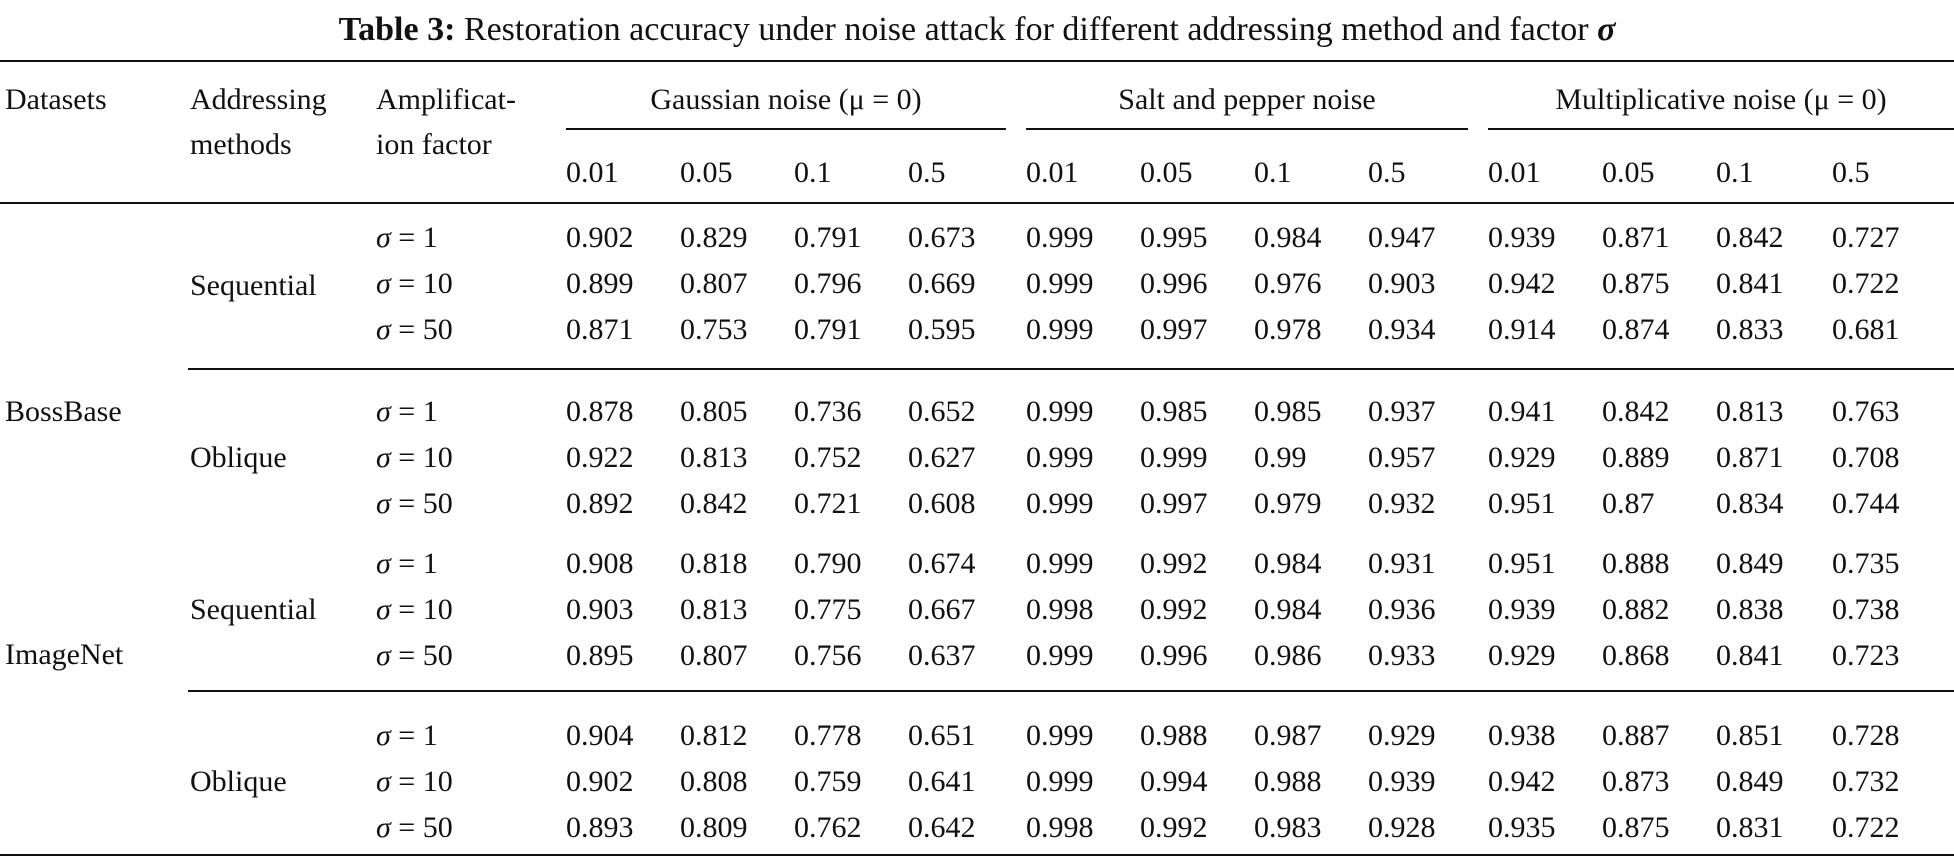 The height and width of the screenshot is (858, 1954). I want to click on table-cell: 0.99, so click(1280, 457).